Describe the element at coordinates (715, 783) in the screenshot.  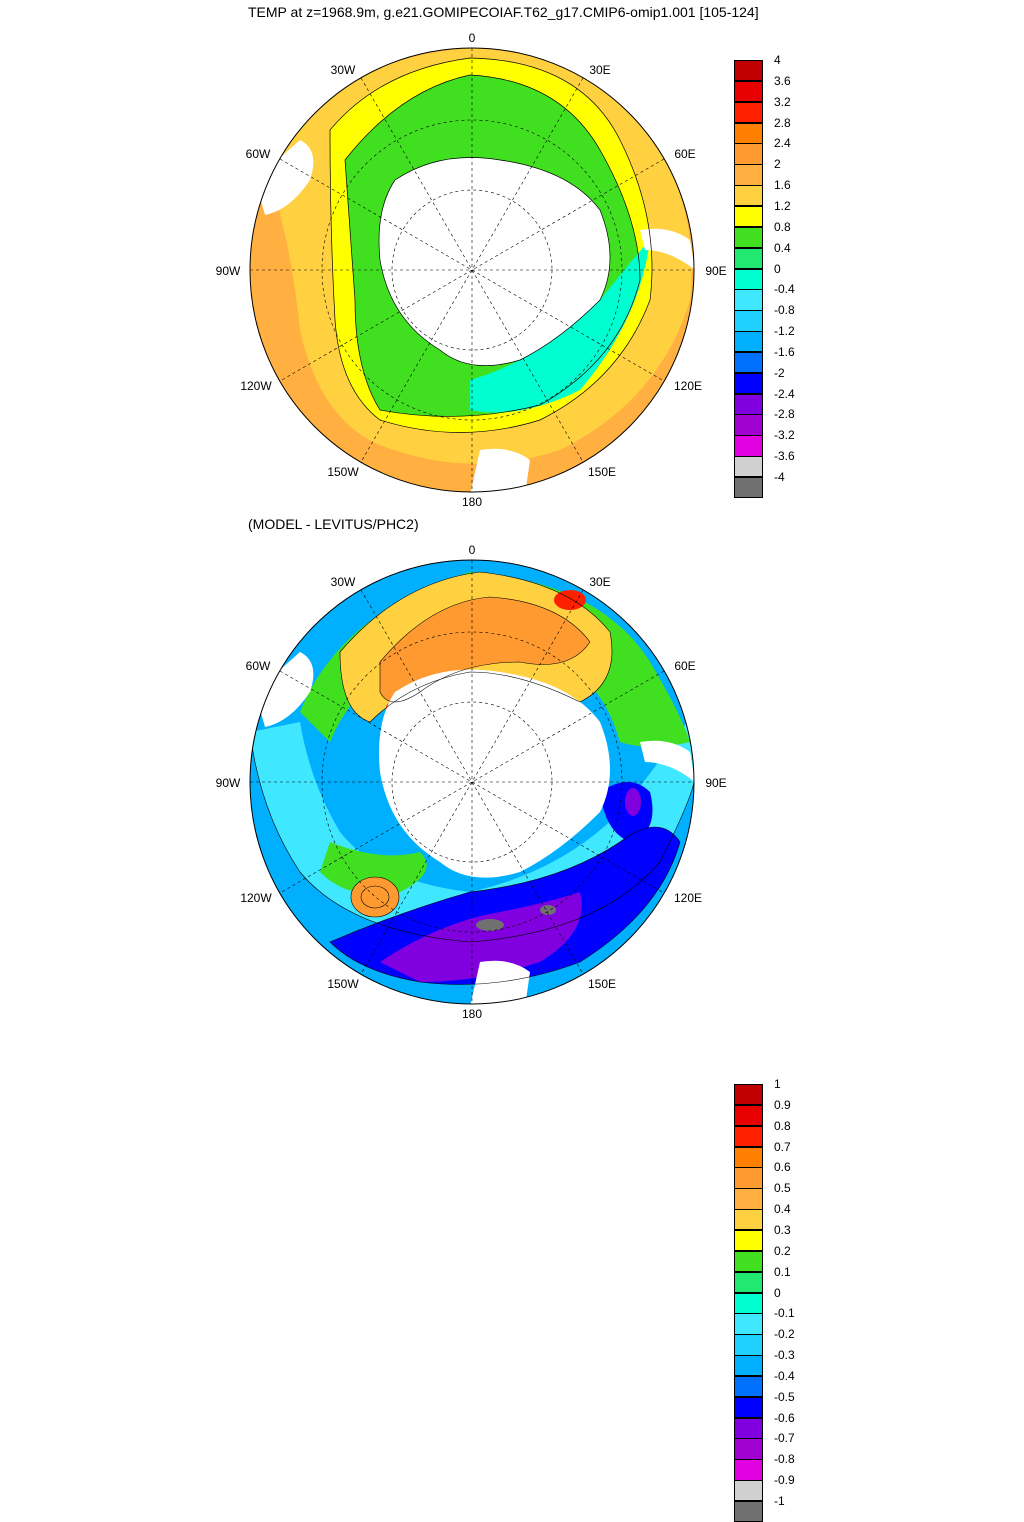
I see `lon-label-90e: 90E` at that location.